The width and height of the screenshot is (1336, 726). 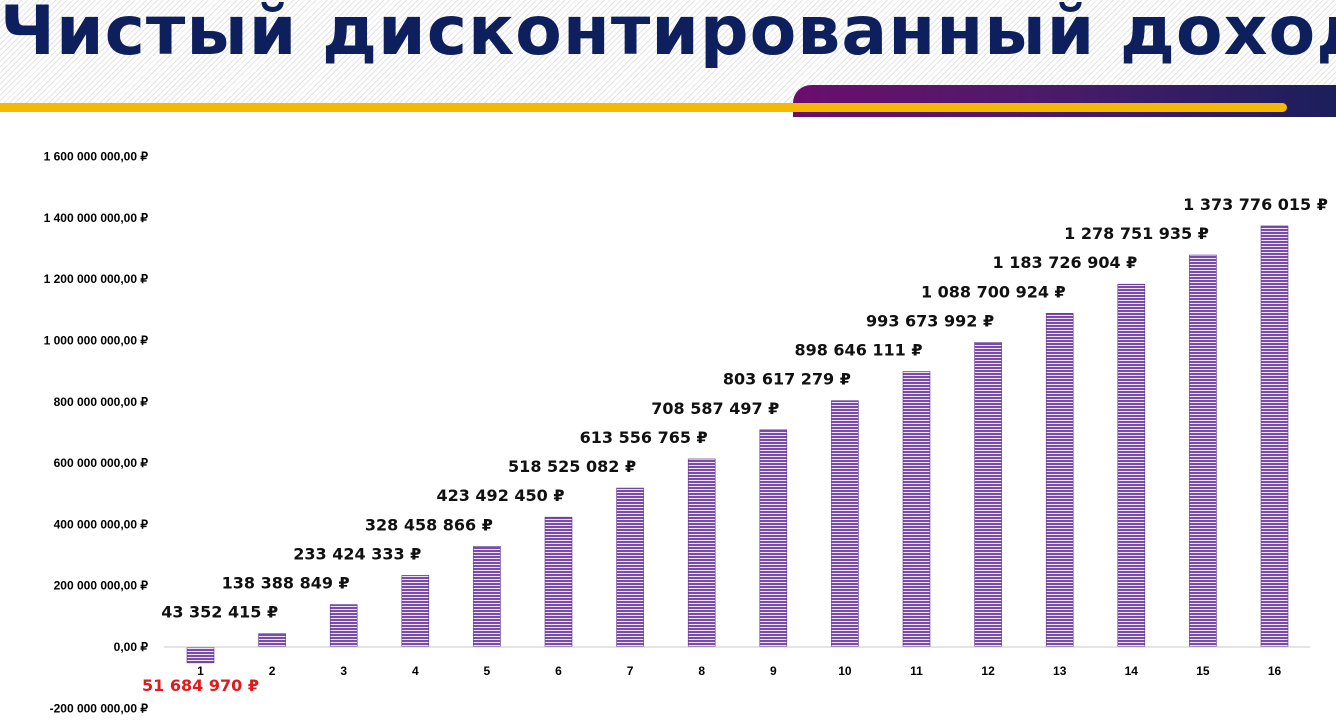 What do you see at coordinates (1255, 204) in the screenshot?
I see `data-label: 1 373 776 015 ₽` at bounding box center [1255, 204].